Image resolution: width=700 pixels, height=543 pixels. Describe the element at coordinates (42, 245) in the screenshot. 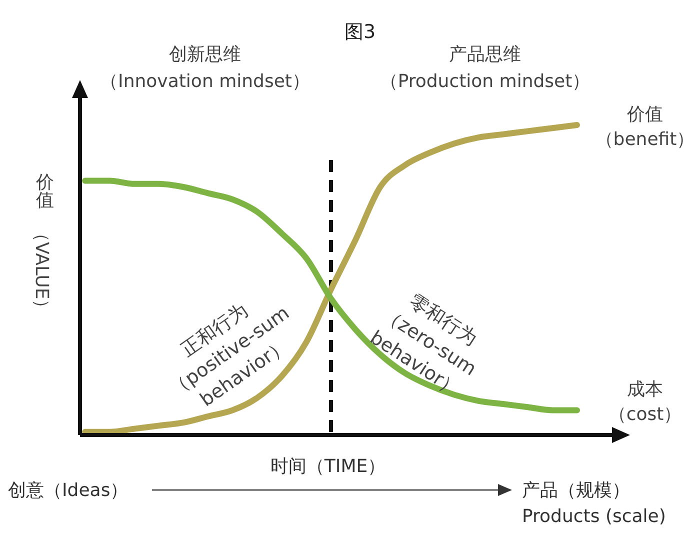

I see `text: 价值（VALUE）` at that location.